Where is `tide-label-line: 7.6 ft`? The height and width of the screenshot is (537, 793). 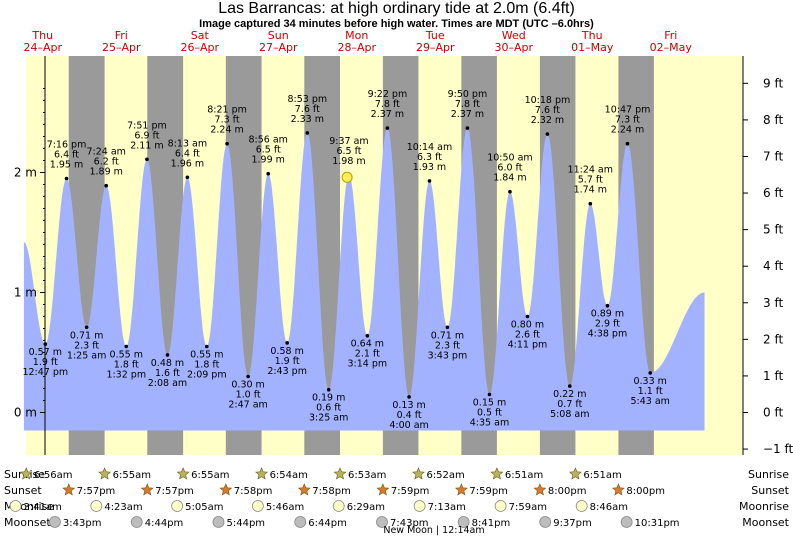
tide-label-line: 7.6 ft is located at coordinates (307, 109).